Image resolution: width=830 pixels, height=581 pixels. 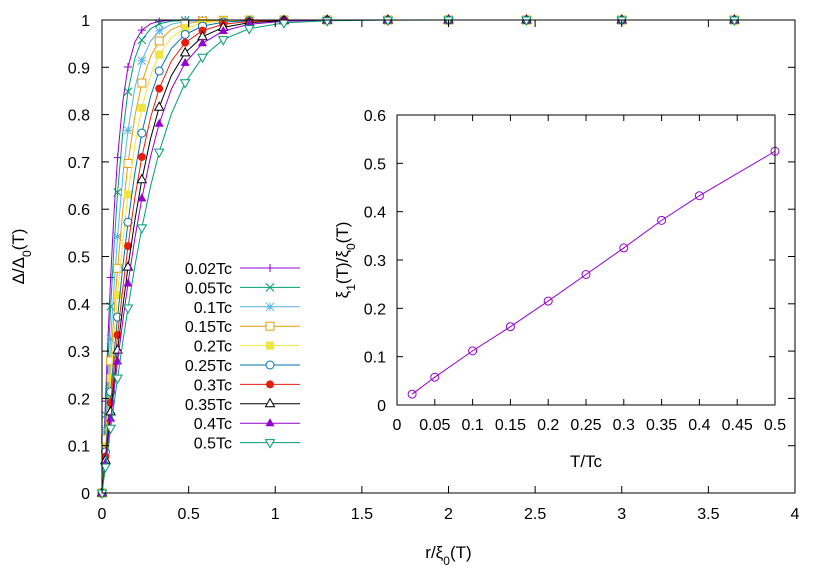 I want to click on x-tick-label: 2, so click(x=448, y=514).